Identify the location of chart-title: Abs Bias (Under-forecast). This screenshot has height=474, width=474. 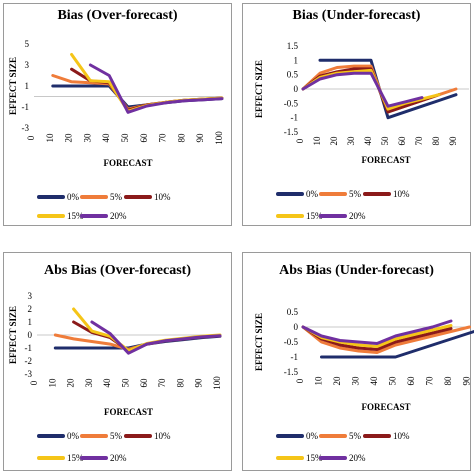
(356, 270).